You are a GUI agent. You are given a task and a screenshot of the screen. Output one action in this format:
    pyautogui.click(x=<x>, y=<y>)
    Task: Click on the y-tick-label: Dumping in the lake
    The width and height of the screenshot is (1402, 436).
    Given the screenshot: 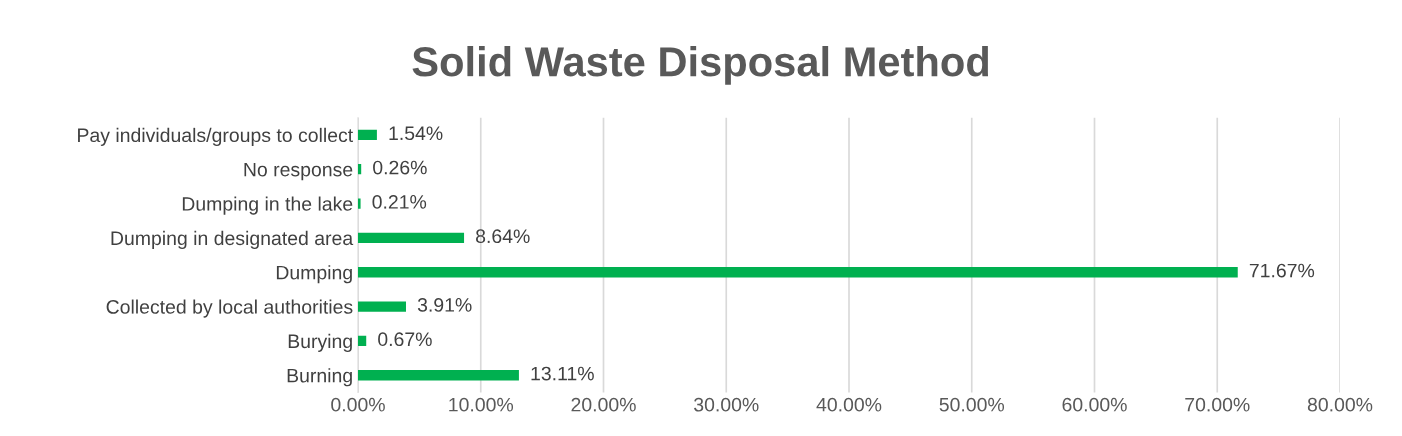 What is the action you would take?
    pyautogui.click(x=267, y=205)
    